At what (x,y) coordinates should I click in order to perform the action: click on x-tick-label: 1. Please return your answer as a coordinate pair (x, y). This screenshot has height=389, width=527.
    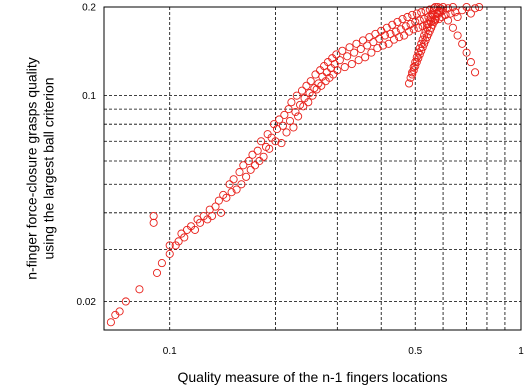
    Looking at the image, I should click on (521, 351).